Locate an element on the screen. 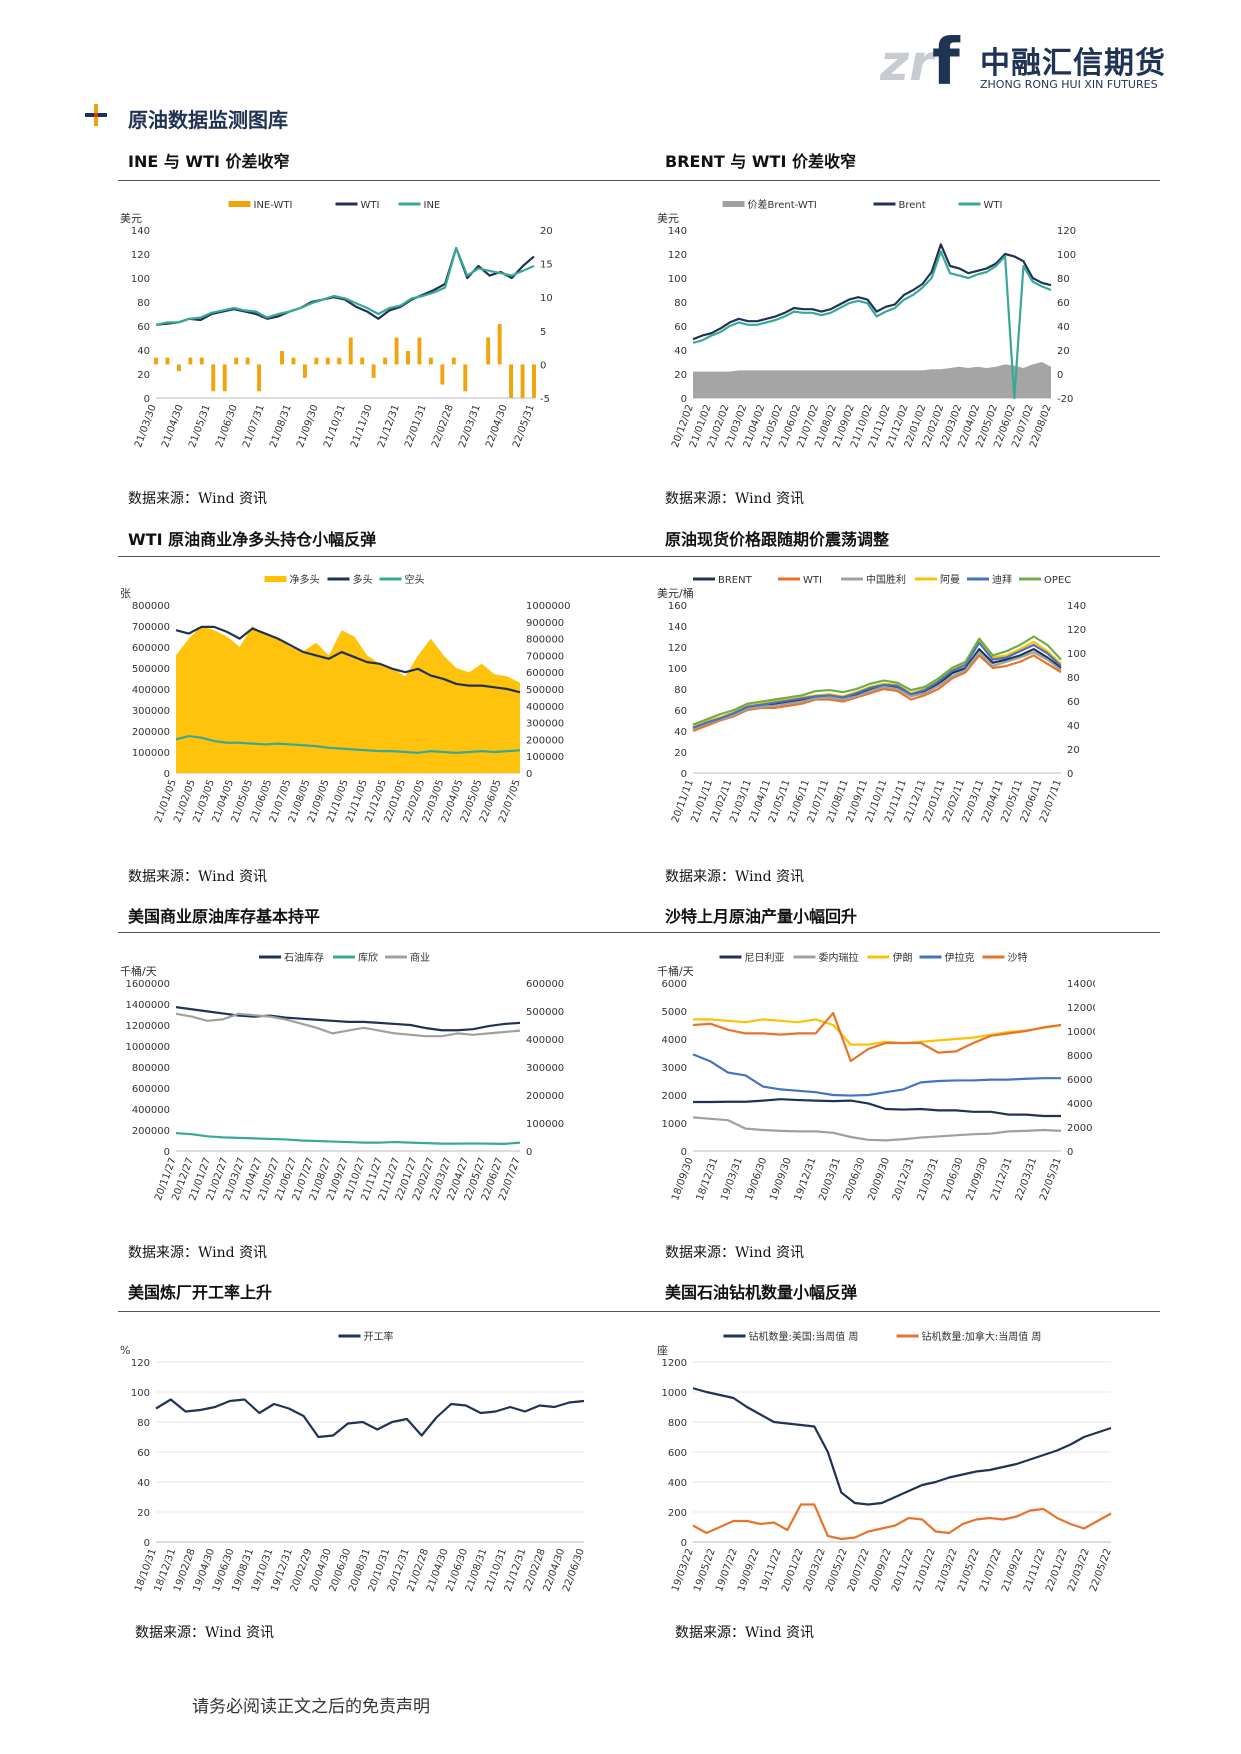 This screenshot has width=1241, height=1754. y2-tick-label: 40 is located at coordinates (1073, 726).